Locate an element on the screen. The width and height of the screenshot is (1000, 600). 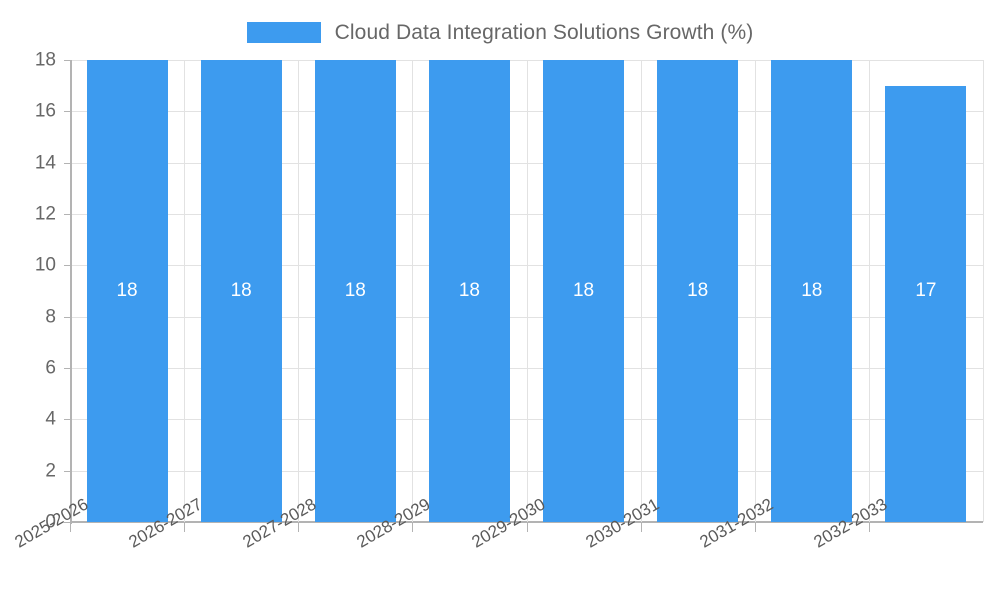
bar: 17 is located at coordinates (926, 303).